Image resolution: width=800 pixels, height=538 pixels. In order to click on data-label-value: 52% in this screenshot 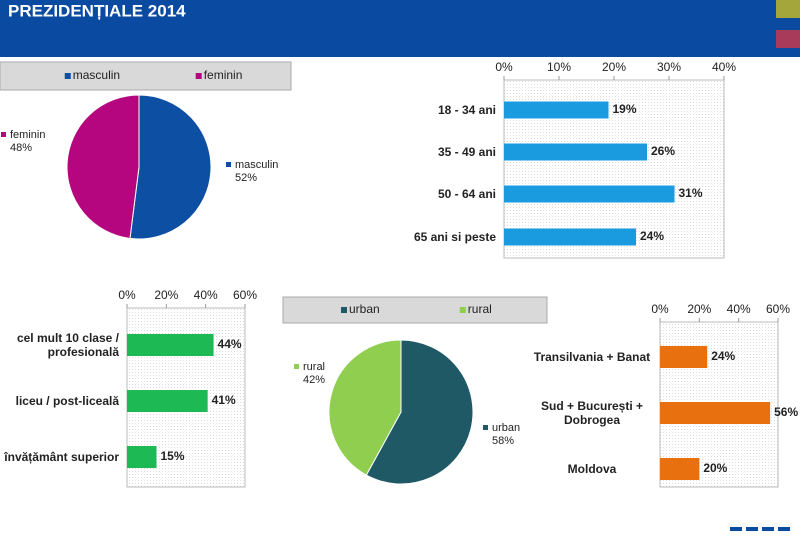, I will do `click(246, 178)`.